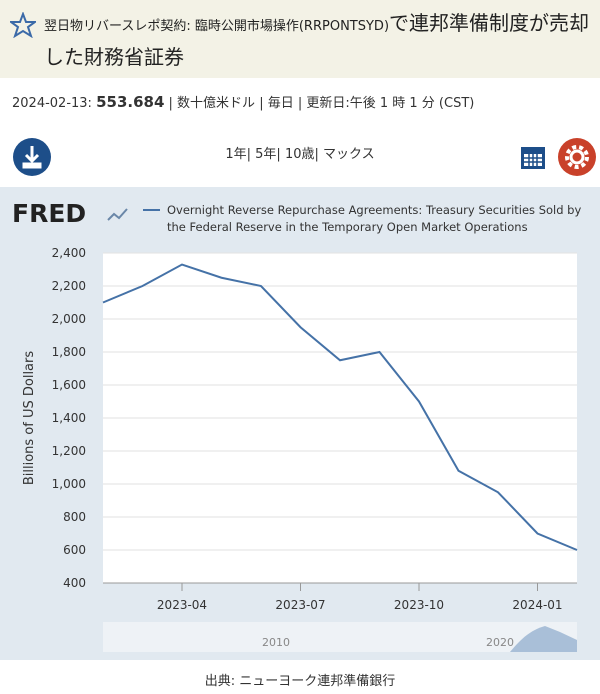 The width and height of the screenshot is (600, 694). What do you see at coordinates (69, 385) in the screenshot?
I see `y-tick-label: 1,600` at bounding box center [69, 385].